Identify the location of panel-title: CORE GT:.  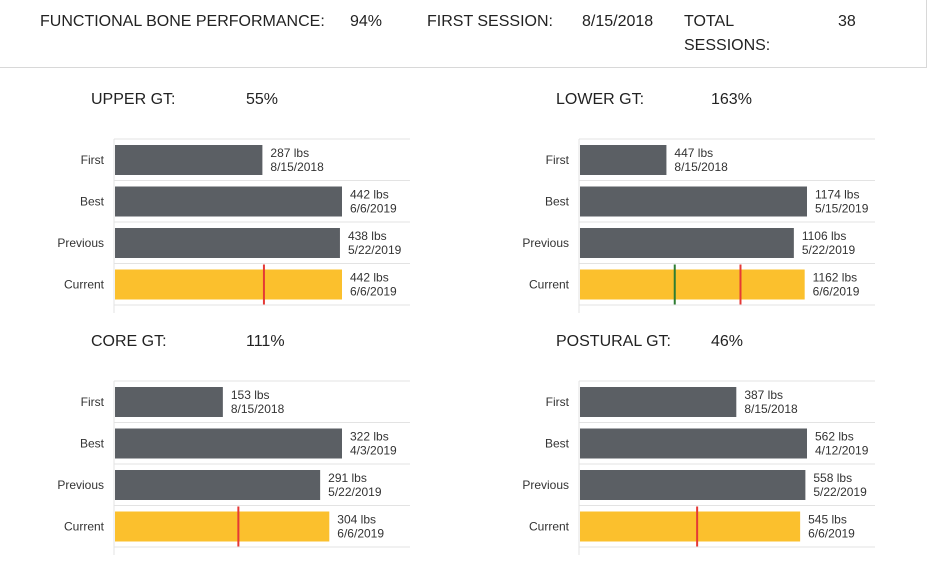
(129, 341).